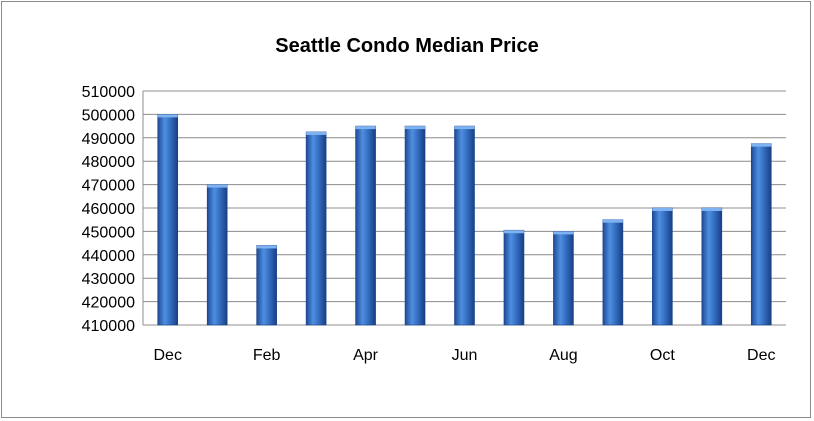 This screenshot has width=814, height=421. Describe the element at coordinates (366, 355) in the screenshot. I see `x-tick-label: Apr` at that location.